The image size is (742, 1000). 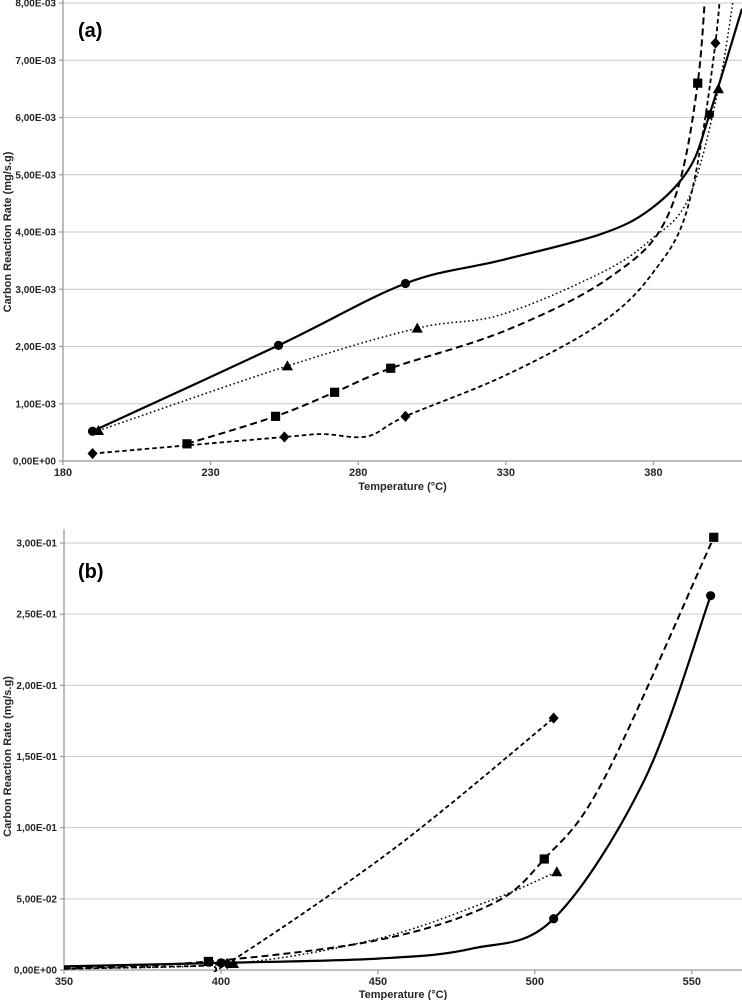 I want to click on y-tick-label: 1,00E-01, so click(x=36, y=828).